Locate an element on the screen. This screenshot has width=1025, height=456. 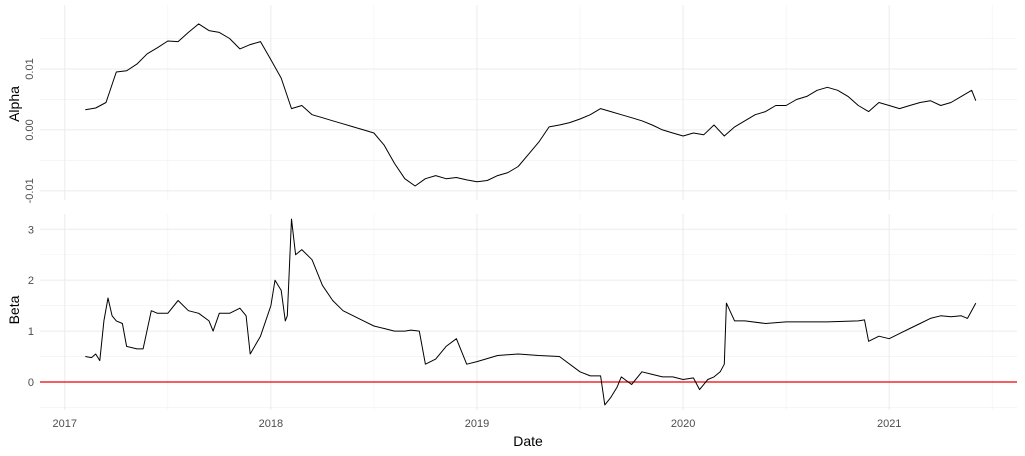
beta-y-tick-label: 3 is located at coordinates (31, 230).